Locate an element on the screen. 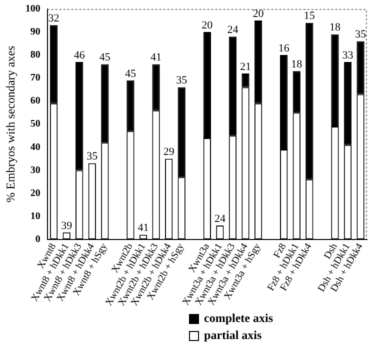 The image size is (373, 350). y-tick-label: 50 is located at coordinates (35, 124).